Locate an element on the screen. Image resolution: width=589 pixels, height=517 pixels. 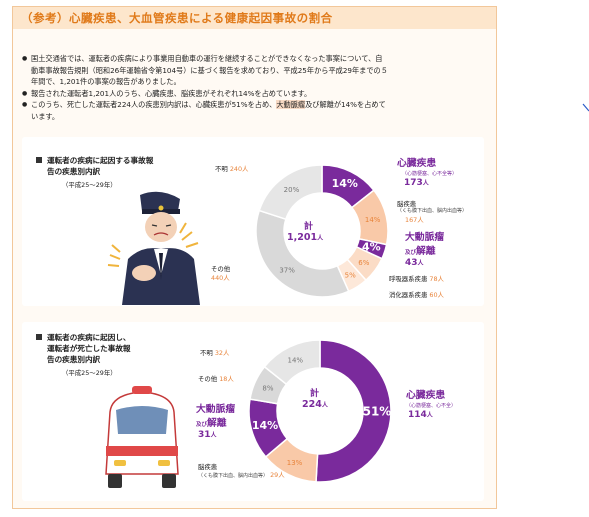
label-unknown-2-count: 32 is located at coordinates (218, 353).